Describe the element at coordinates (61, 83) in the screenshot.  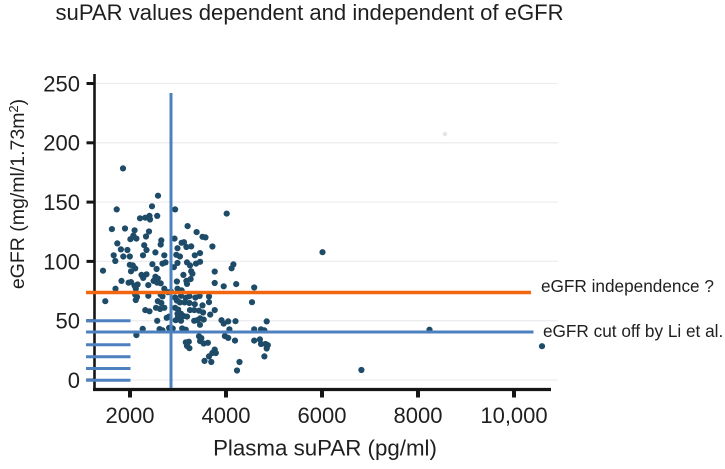
I see `svg-text: 250` at that location.